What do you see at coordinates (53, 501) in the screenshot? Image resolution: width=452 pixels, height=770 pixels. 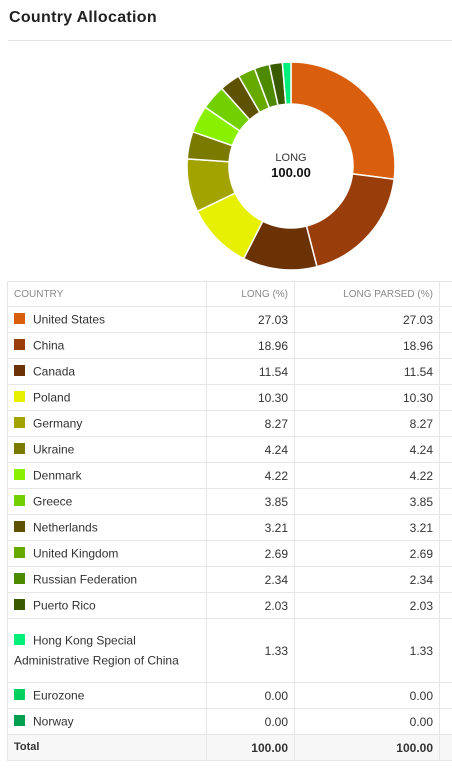 I see `country-name: Greece` at bounding box center [53, 501].